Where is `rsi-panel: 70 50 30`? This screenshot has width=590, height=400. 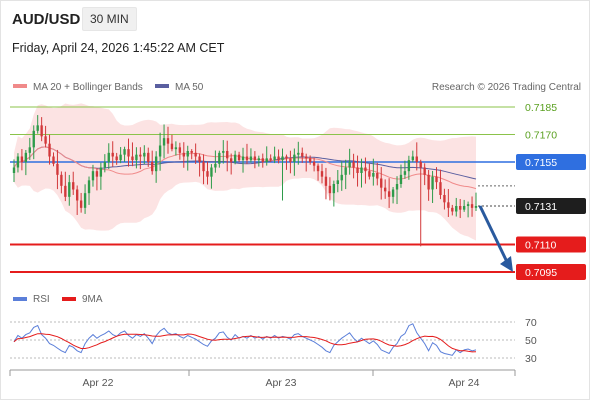 rsi-panel: 70 50 30 is located at coordinates (273, 341).